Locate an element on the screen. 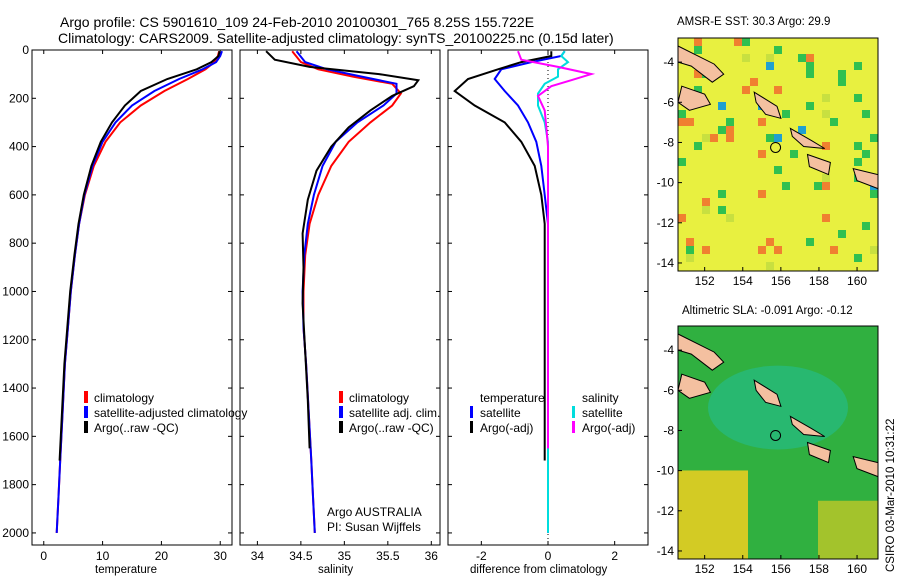 This screenshot has height=580, width=900. y-tick-label: 800 is located at coordinates (19, 243).